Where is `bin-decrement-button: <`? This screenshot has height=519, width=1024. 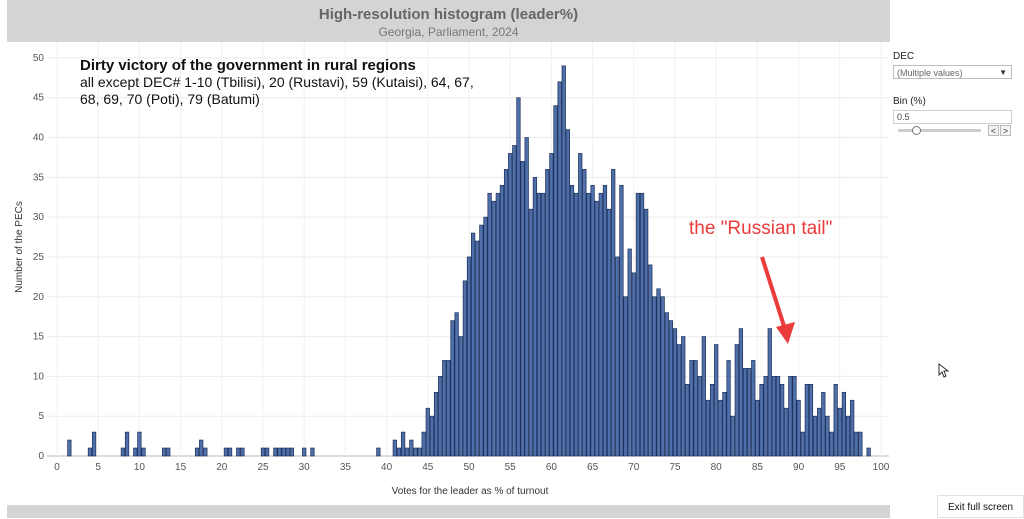
bin-decrement-button: < is located at coordinates (993, 130).